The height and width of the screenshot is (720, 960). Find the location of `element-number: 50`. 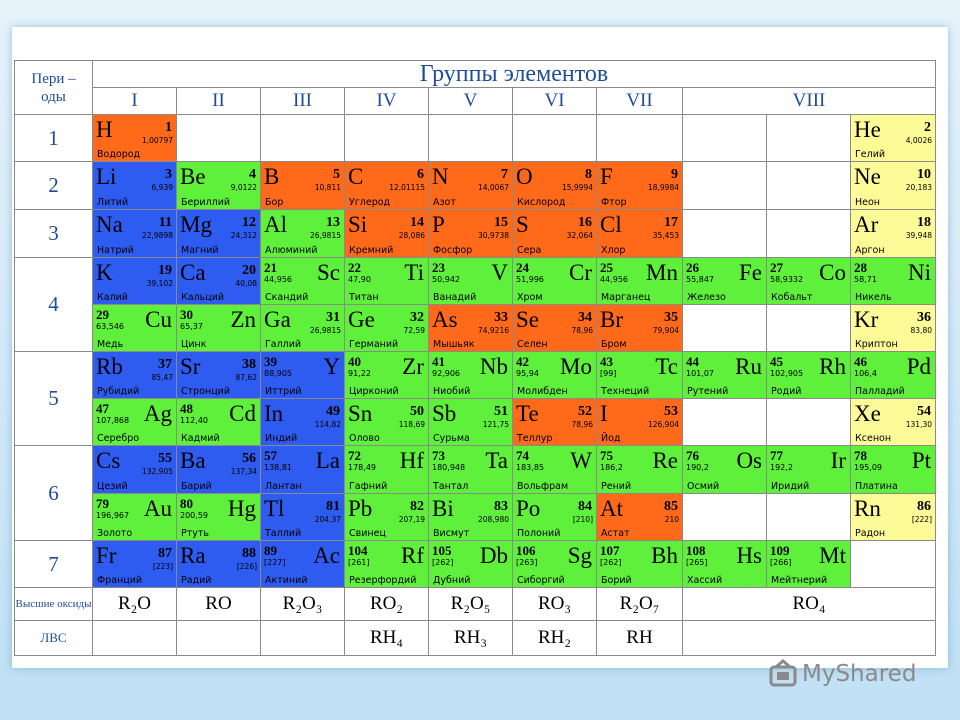

element-number: 50 is located at coordinates (417, 411).